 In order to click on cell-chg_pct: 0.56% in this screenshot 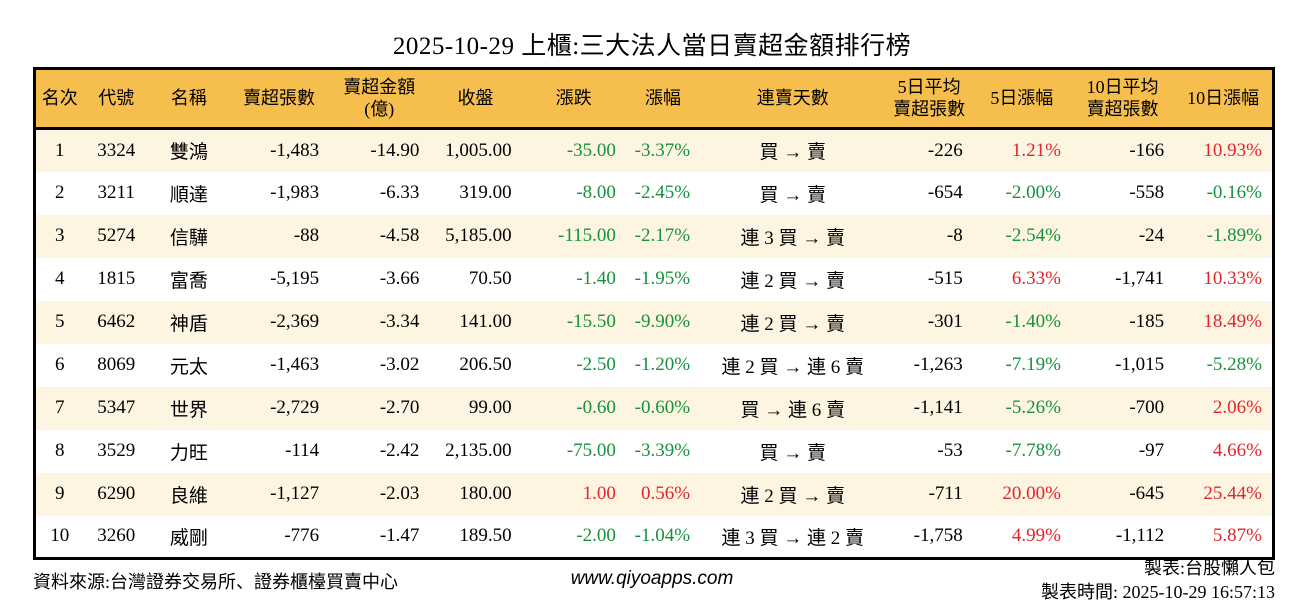, I will do `click(665, 493)`.